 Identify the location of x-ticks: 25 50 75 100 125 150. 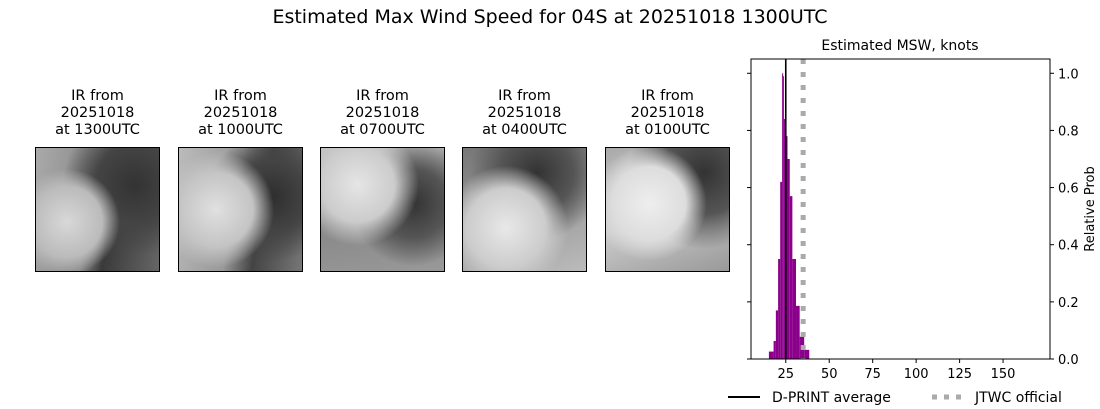
(896, 370).